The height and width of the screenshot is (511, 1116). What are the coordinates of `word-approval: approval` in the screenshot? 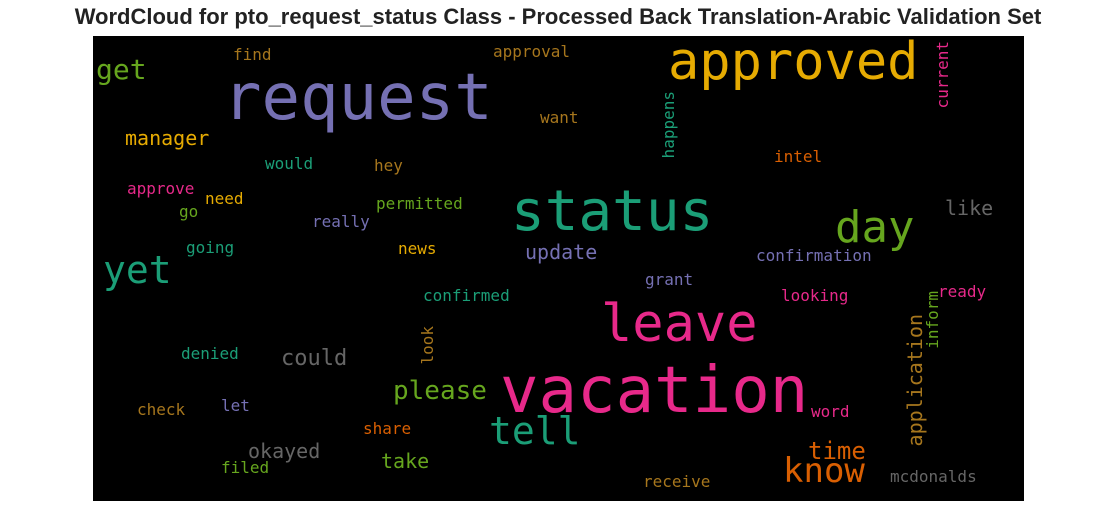 It's located at (532, 51).